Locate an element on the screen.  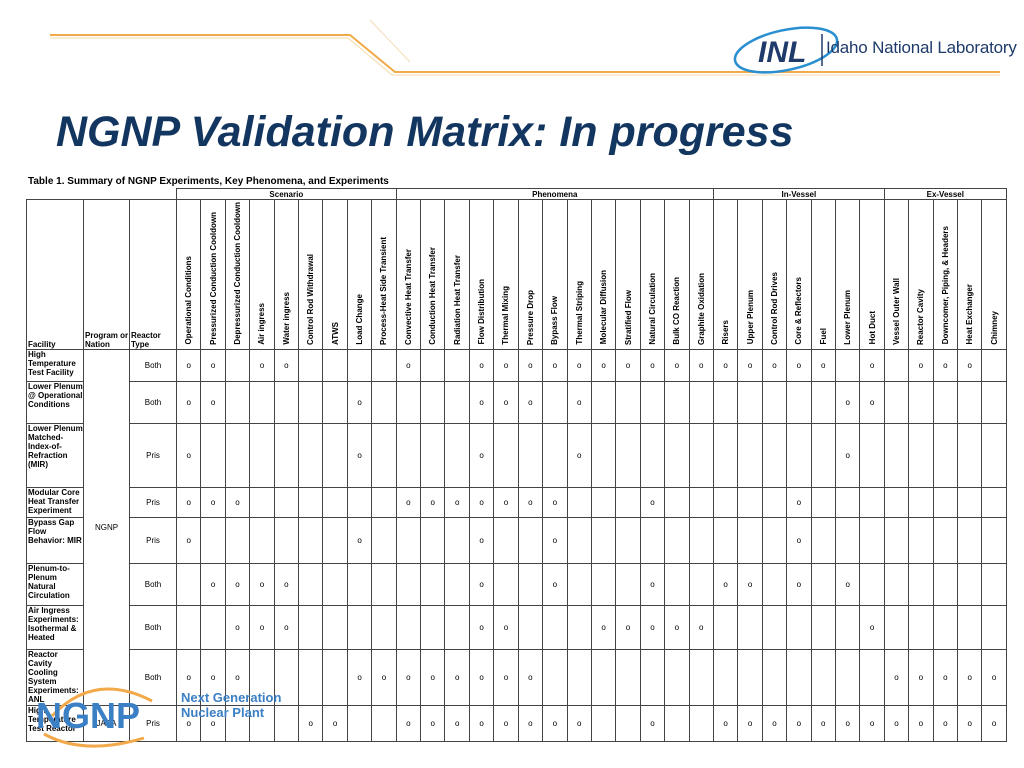
column-header-label: Natural Circulation is located at coordinates (652, 309).